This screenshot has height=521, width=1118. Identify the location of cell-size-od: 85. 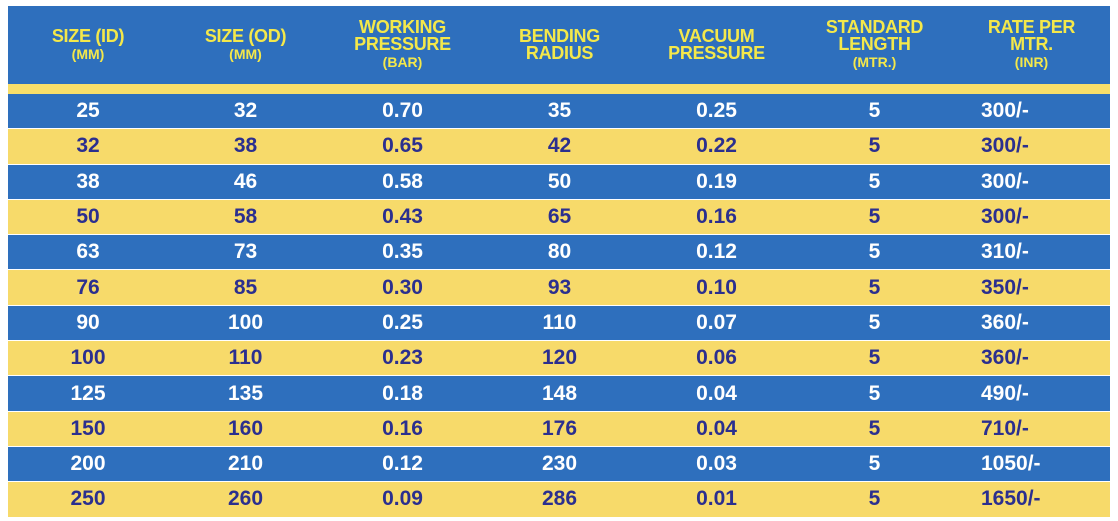
(245, 287).